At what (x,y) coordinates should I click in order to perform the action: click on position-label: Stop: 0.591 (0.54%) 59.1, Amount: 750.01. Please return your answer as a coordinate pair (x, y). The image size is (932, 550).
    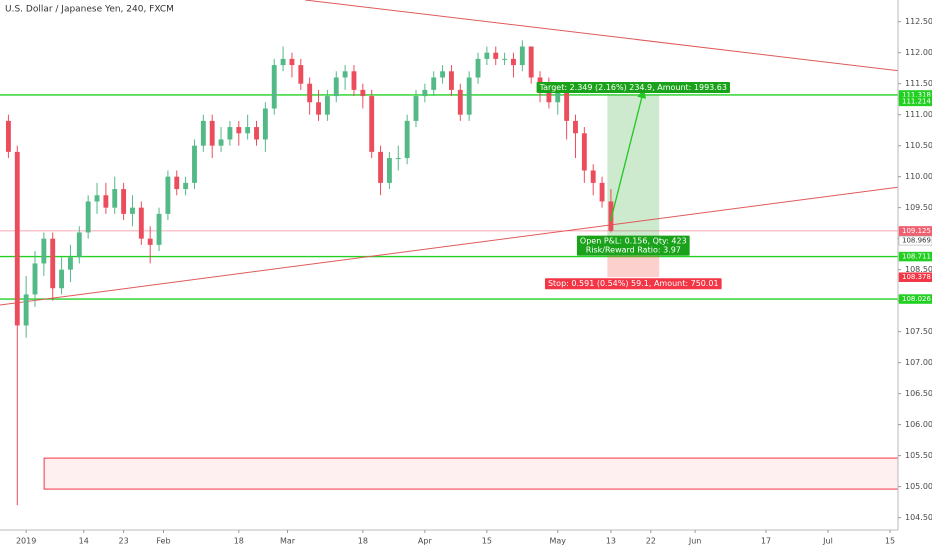
    Looking at the image, I should click on (633, 284).